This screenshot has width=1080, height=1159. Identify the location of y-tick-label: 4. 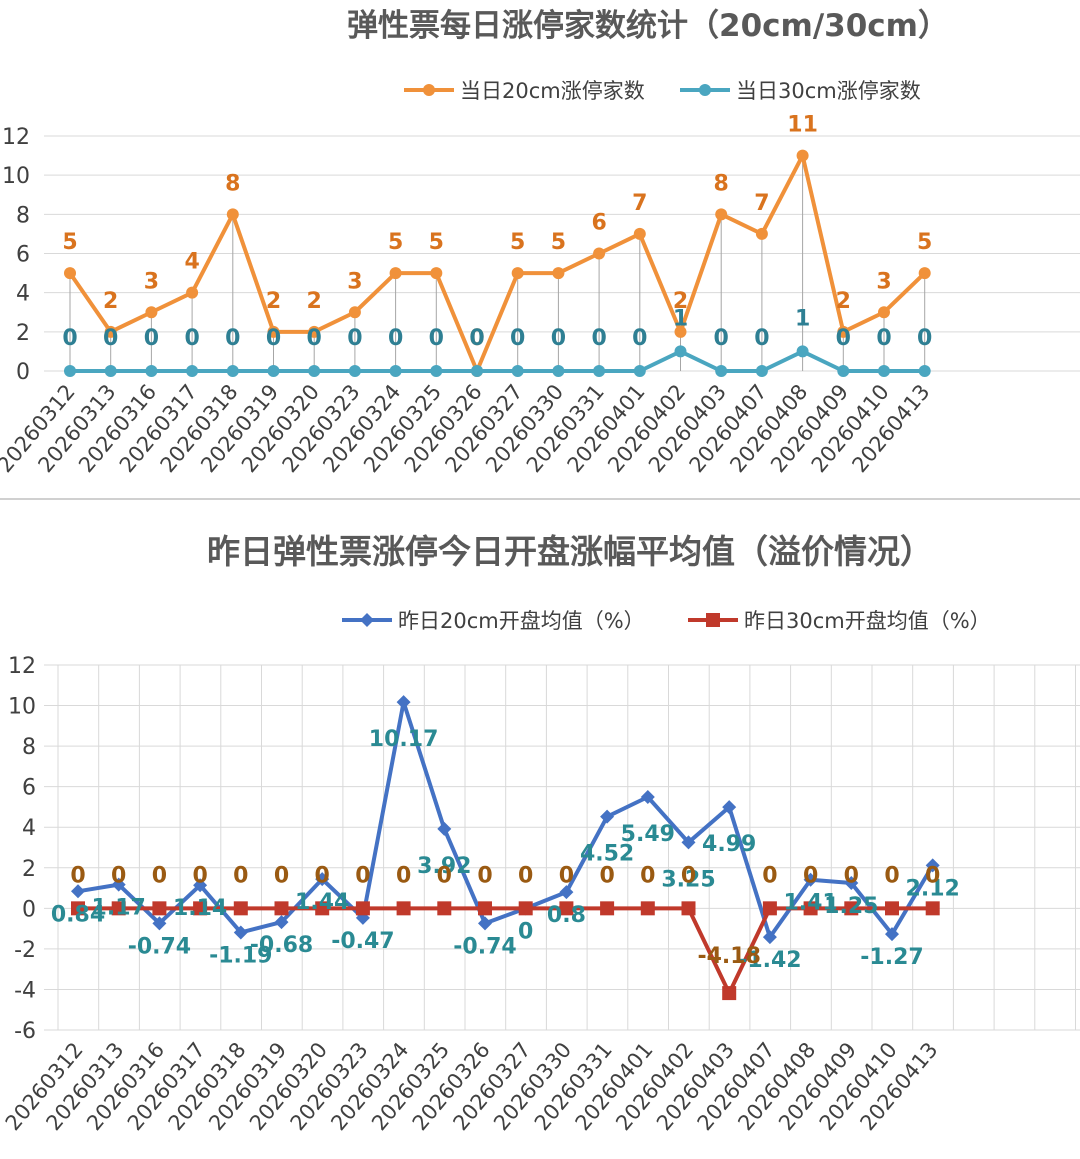
(23, 294).